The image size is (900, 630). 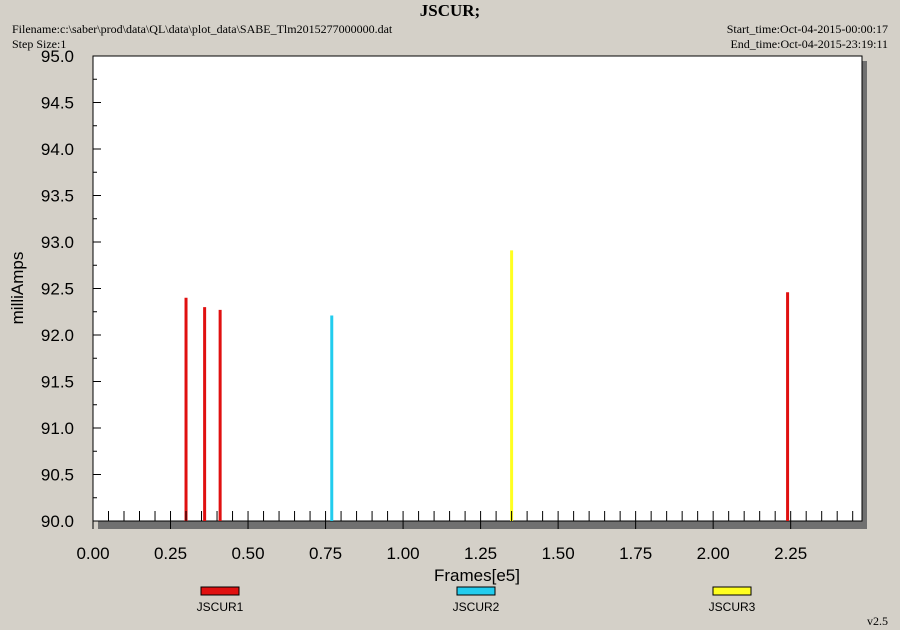 I want to click on x-tick-label: 2.00, so click(x=713, y=553).